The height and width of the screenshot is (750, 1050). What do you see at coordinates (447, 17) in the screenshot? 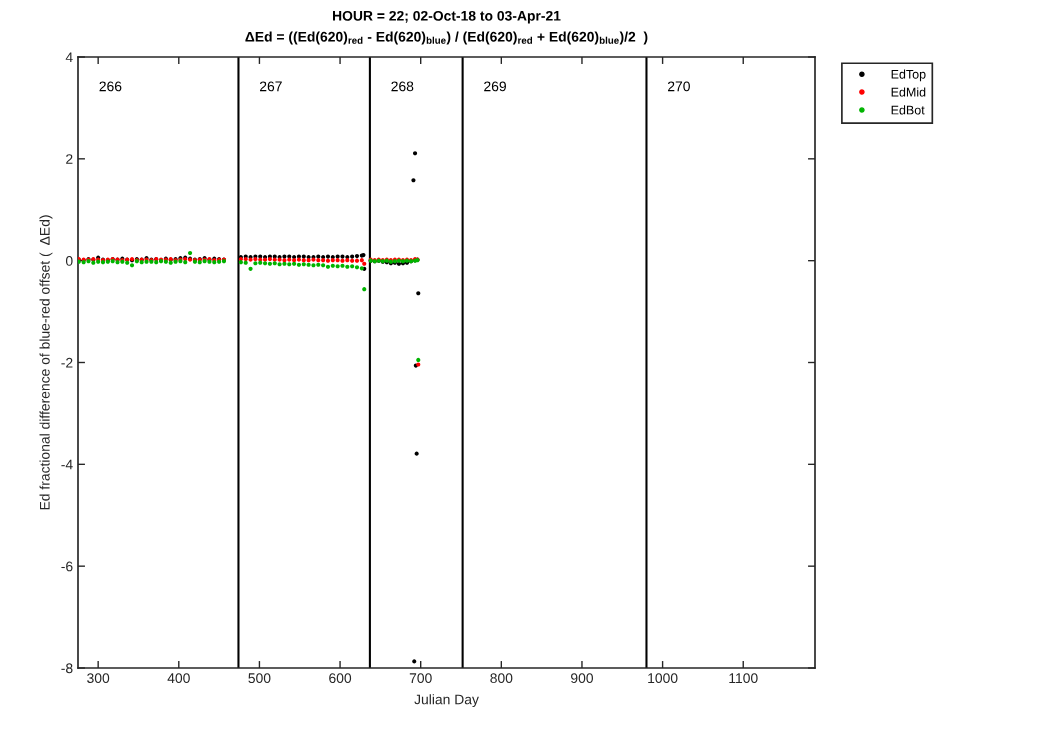
I see `chart-title: HOUR = 22; 02-Oct-18 to 03-Apr-21` at bounding box center [447, 17].